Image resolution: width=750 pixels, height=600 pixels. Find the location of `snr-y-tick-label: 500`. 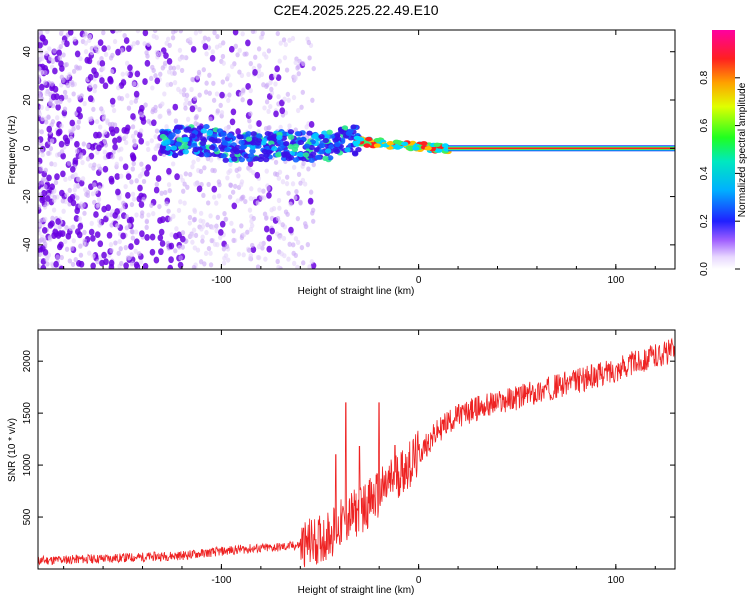

snr-y-tick-label: 500 is located at coordinates (27, 516).